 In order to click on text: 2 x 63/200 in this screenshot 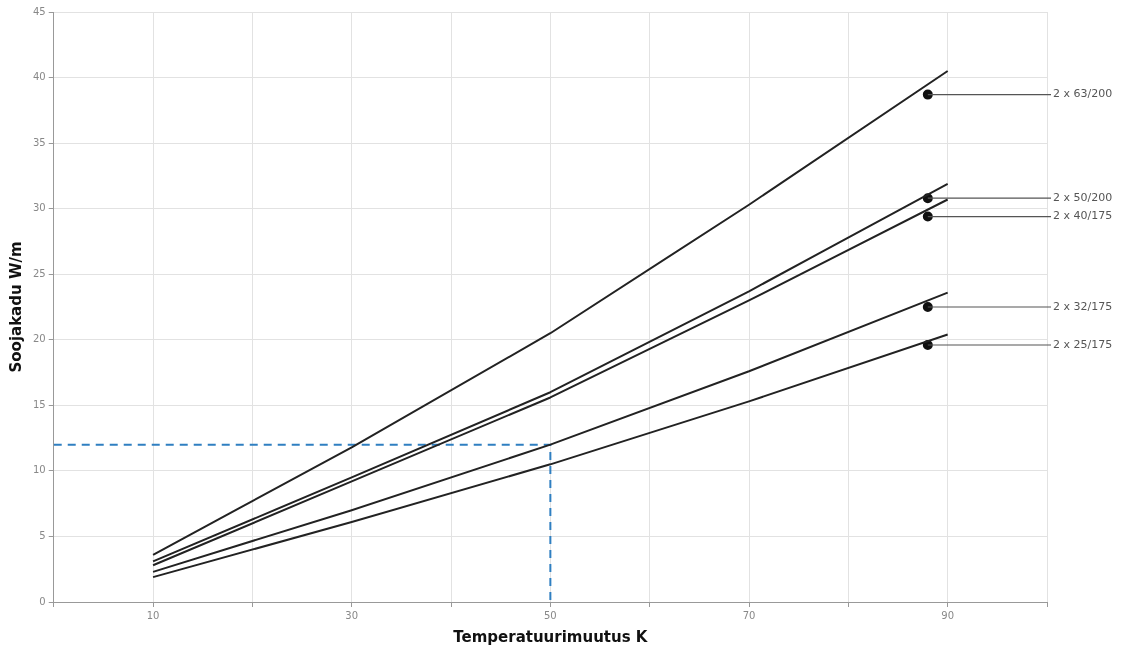, I will do `click(1083, 94)`.